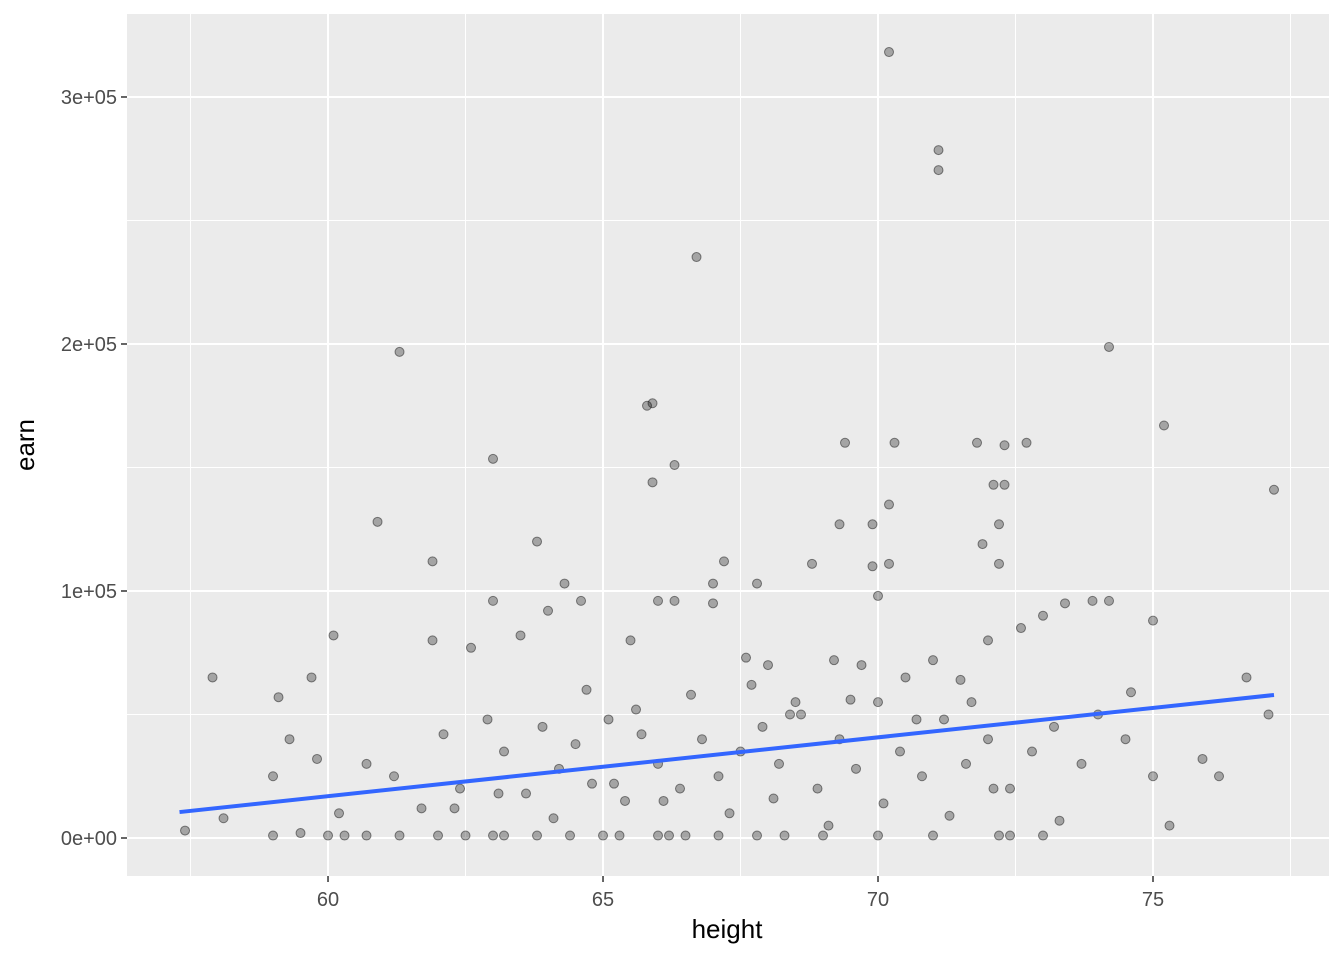 Image resolution: width=1344 pixels, height=965 pixels. What do you see at coordinates (25, 445) in the screenshot?
I see `y-axis-title: earn` at bounding box center [25, 445].